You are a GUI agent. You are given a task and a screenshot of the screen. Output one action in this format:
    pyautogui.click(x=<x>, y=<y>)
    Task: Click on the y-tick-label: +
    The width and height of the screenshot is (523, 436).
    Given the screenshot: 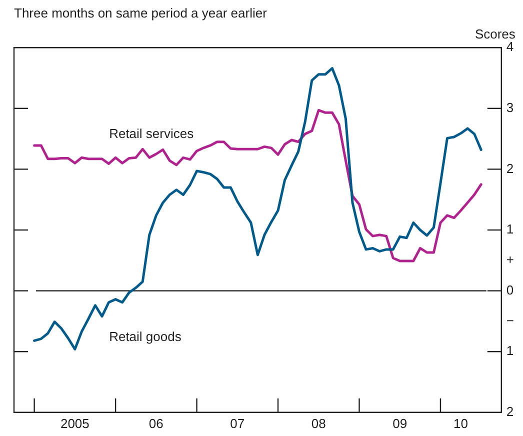 What is the action you would take?
    pyautogui.click(x=510, y=259)
    